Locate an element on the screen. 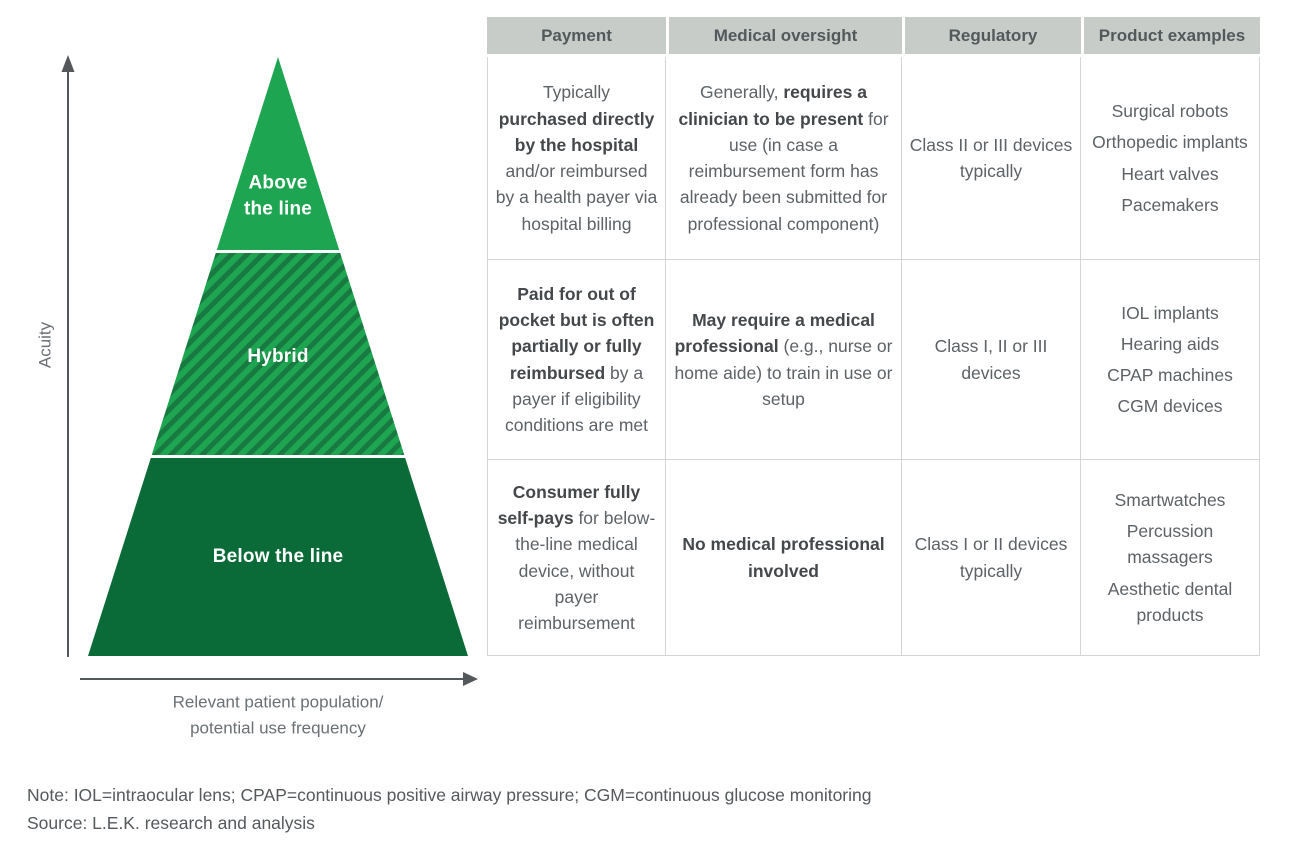  table-cell-oversight-below: No medical professional involved is located at coordinates (784, 558).